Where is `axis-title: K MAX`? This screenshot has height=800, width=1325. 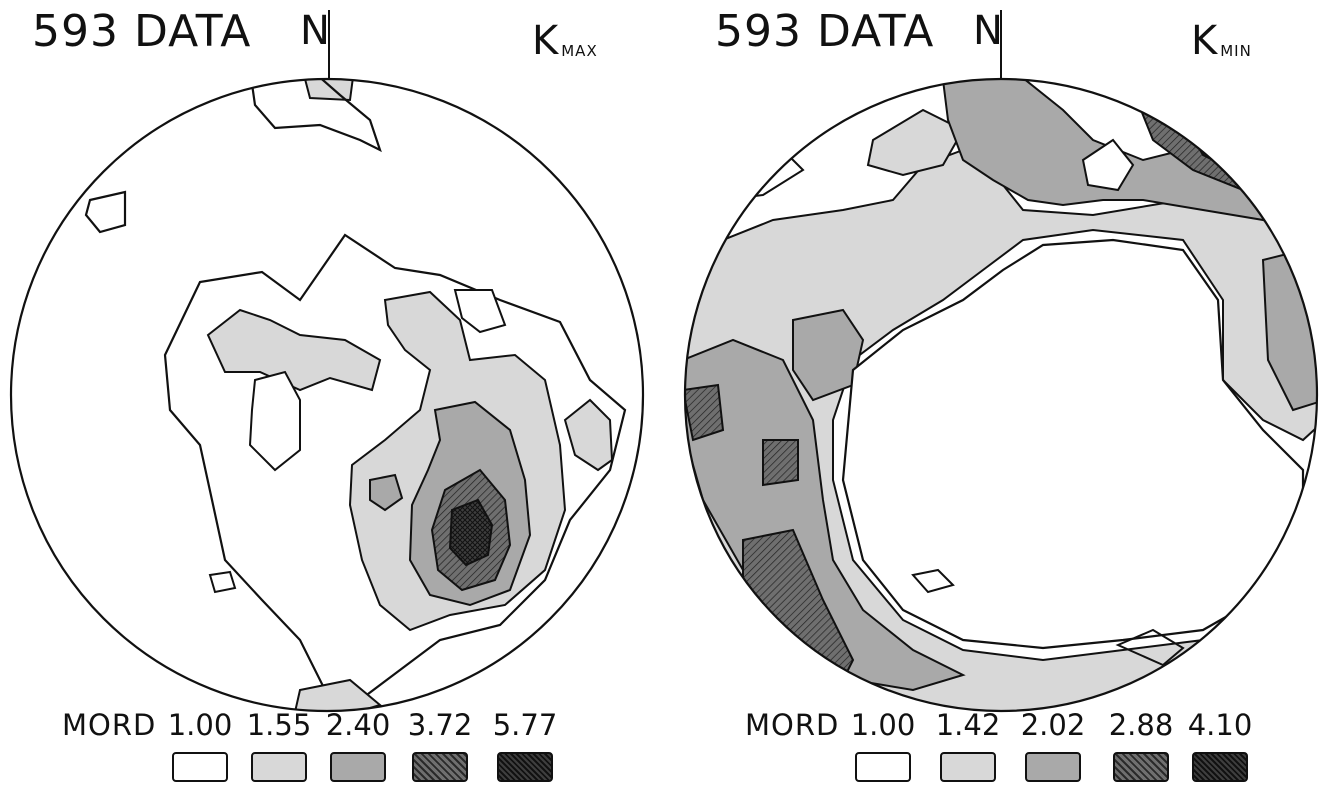 axis-title: K MAX is located at coordinates (565, 41).